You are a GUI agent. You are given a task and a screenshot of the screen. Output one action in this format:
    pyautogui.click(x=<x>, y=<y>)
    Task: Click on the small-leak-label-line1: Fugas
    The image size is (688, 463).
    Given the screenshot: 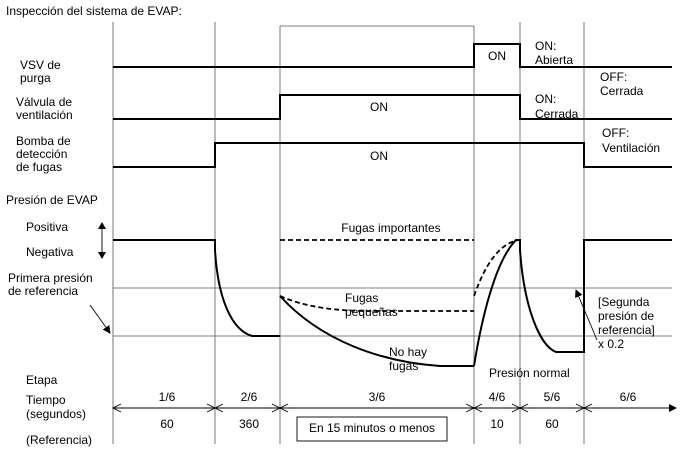 What is the action you would take?
    pyautogui.click(x=361, y=298)
    